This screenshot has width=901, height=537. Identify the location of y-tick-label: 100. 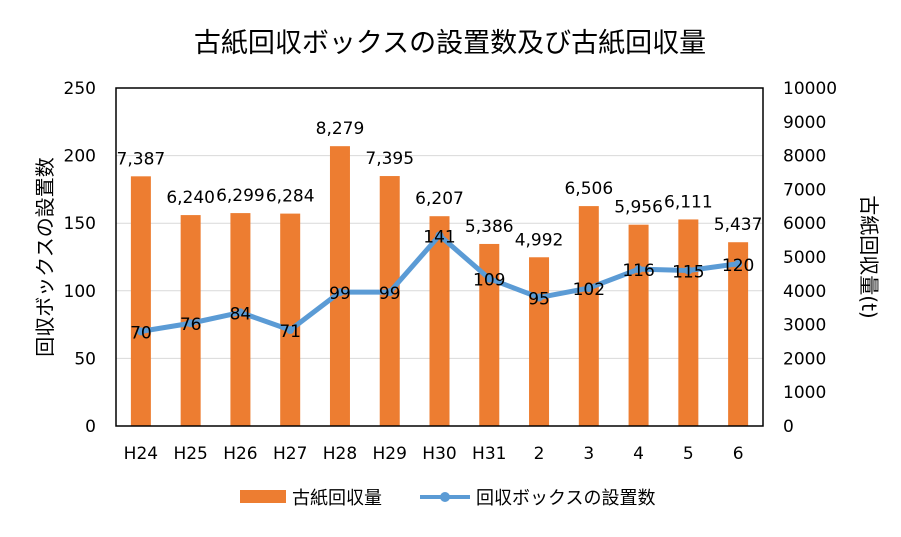
(80, 292).